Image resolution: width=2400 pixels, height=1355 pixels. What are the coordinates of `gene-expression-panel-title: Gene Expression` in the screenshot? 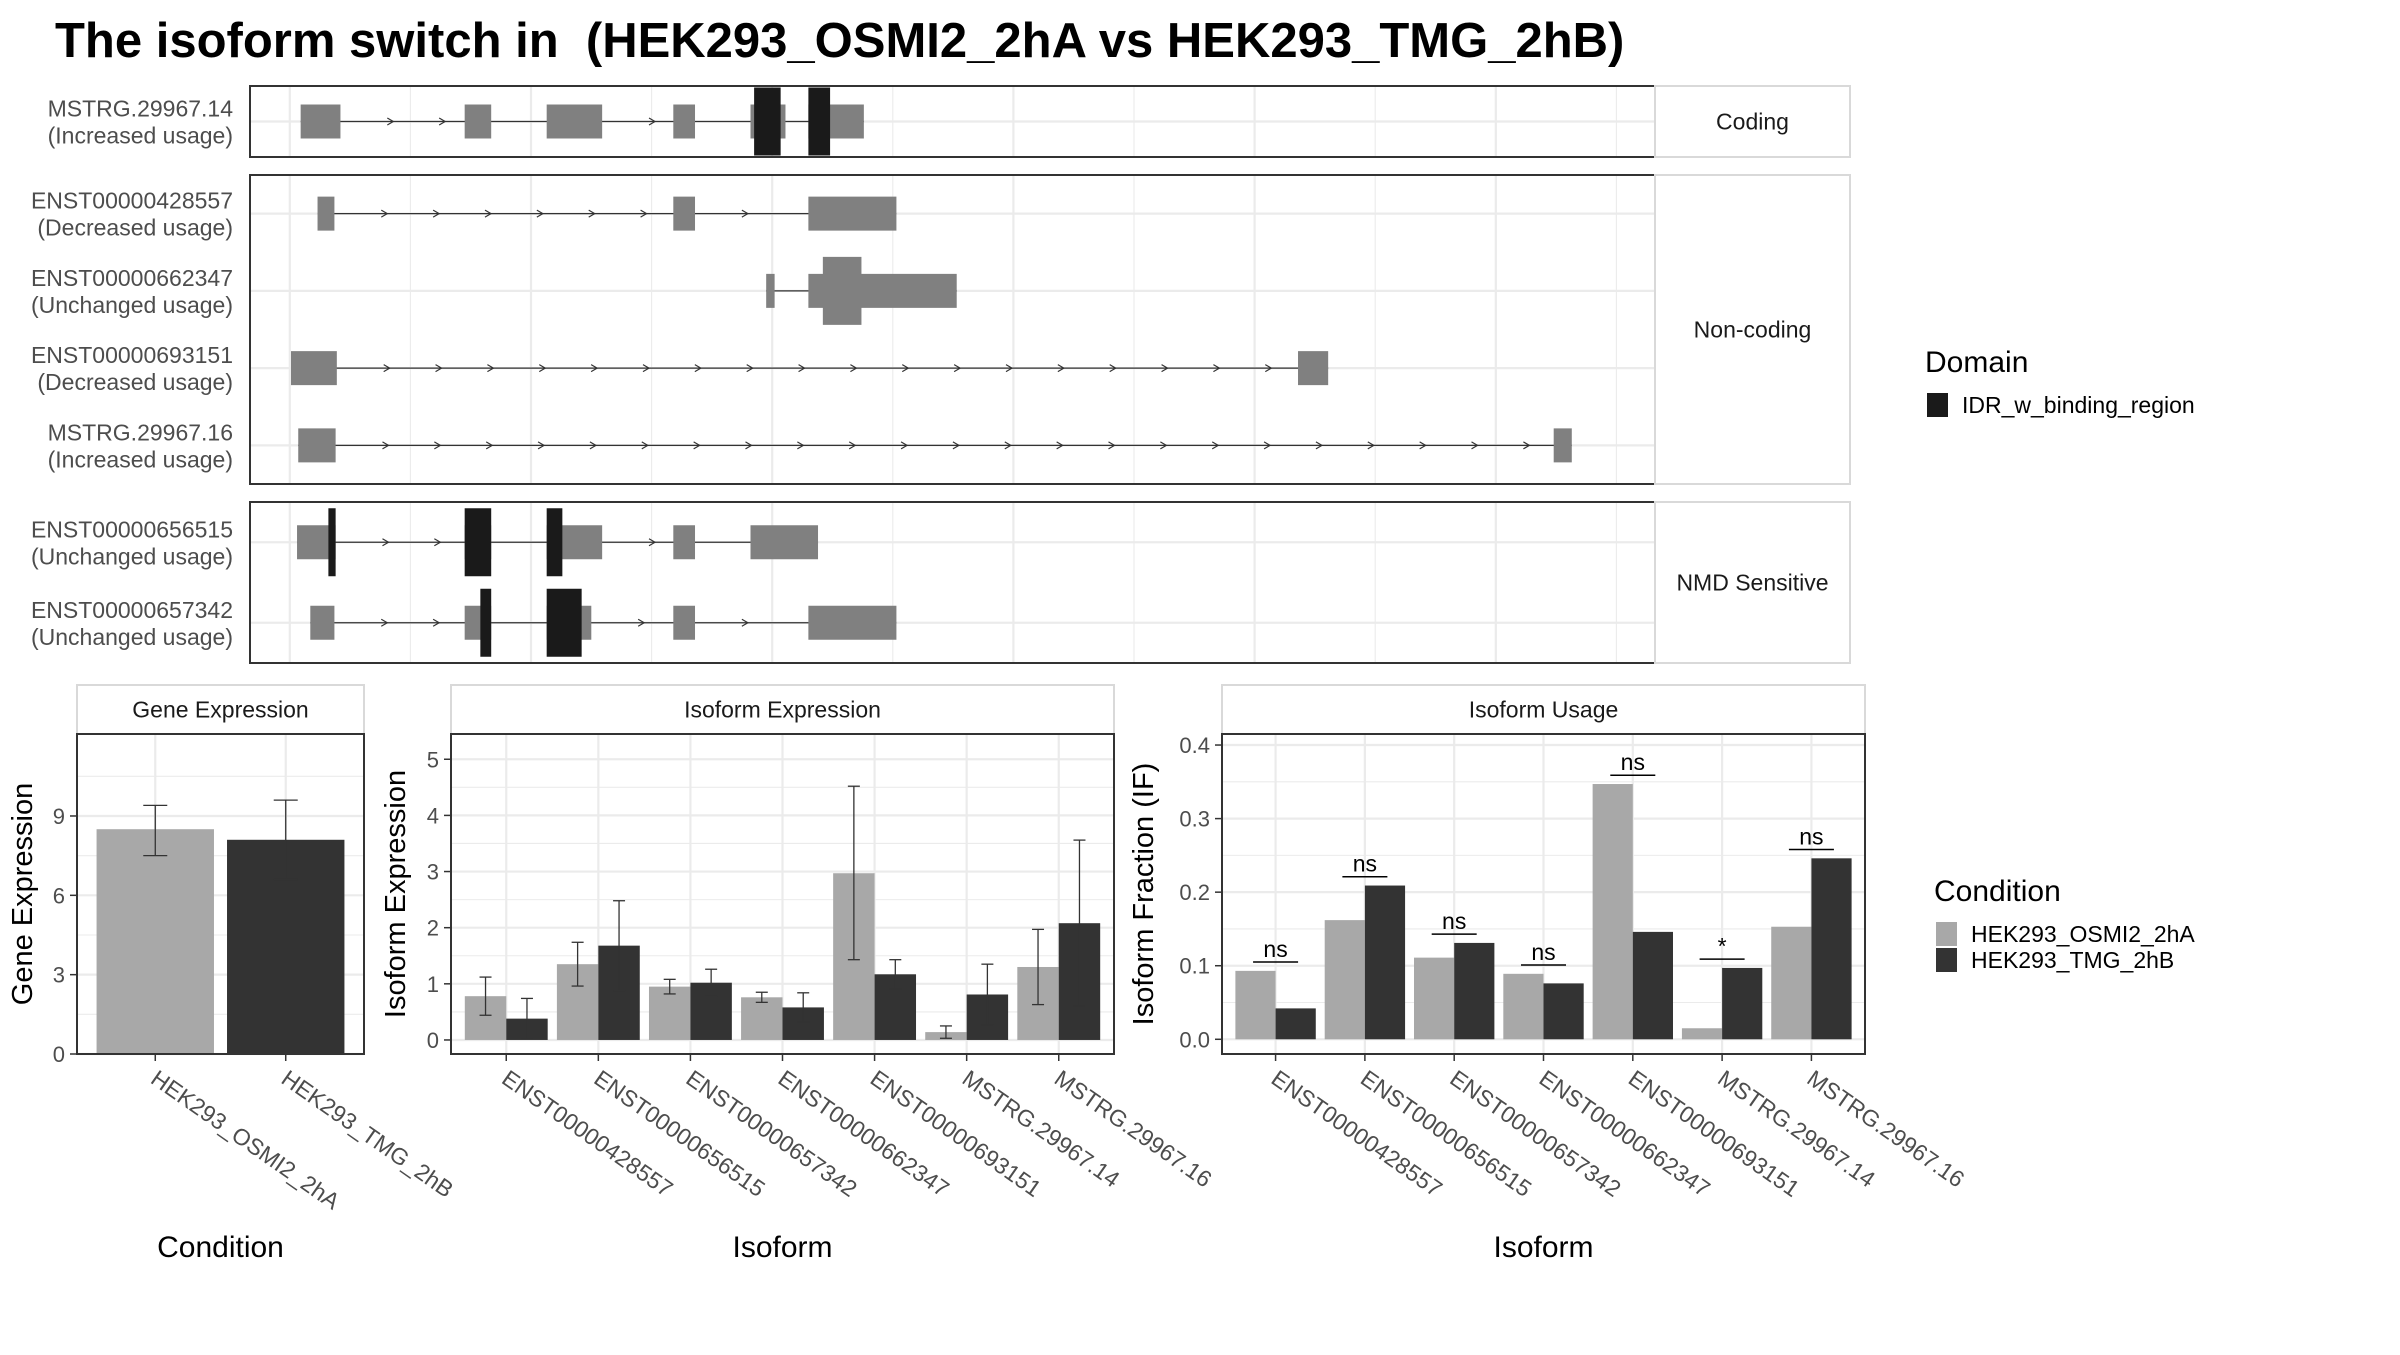 It's located at (220, 710).